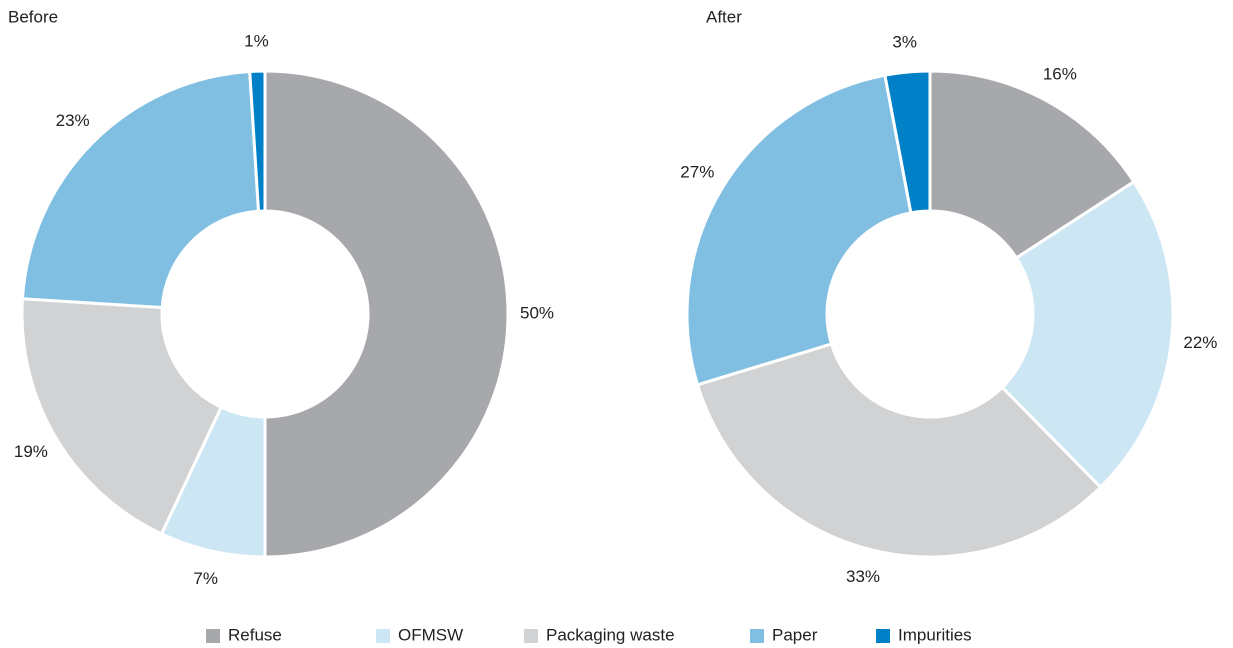 The width and height of the screenshot is (1233, 648). I want to click on legend-label: Paper, so click(795, 634).